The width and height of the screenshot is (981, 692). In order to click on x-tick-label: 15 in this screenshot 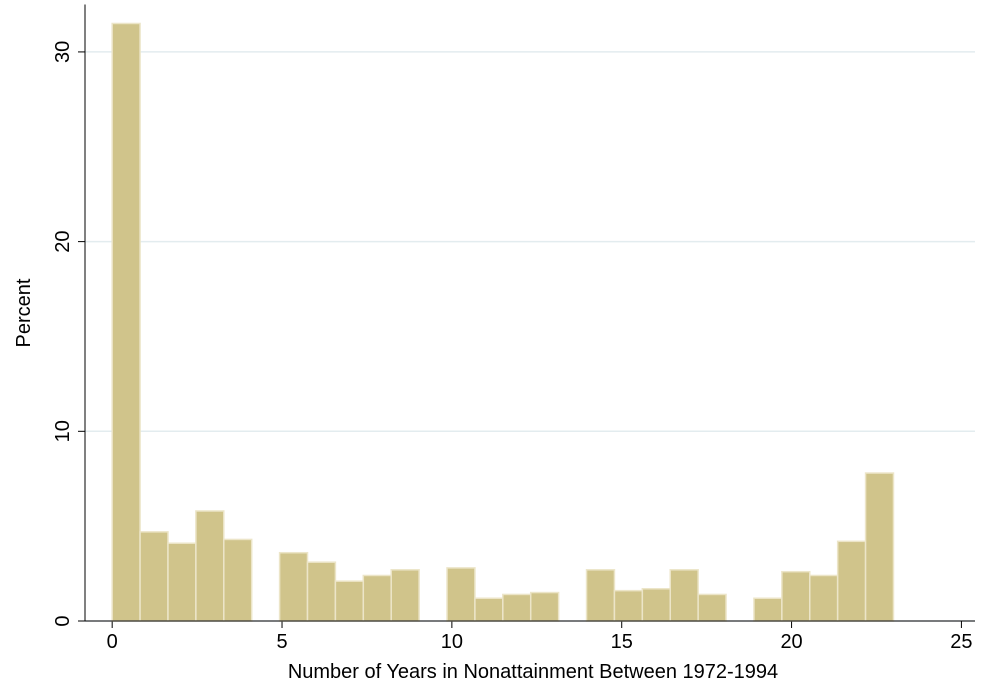, I will do `click(622, 642)`.